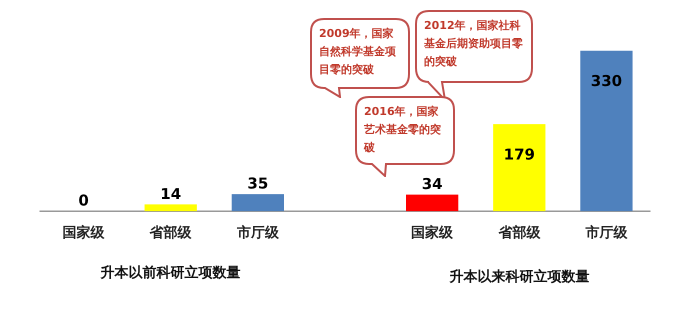 Image resolution: width=700 pixels, height=326 pixels. I want to click on data-label: 179, so click(519, 155).